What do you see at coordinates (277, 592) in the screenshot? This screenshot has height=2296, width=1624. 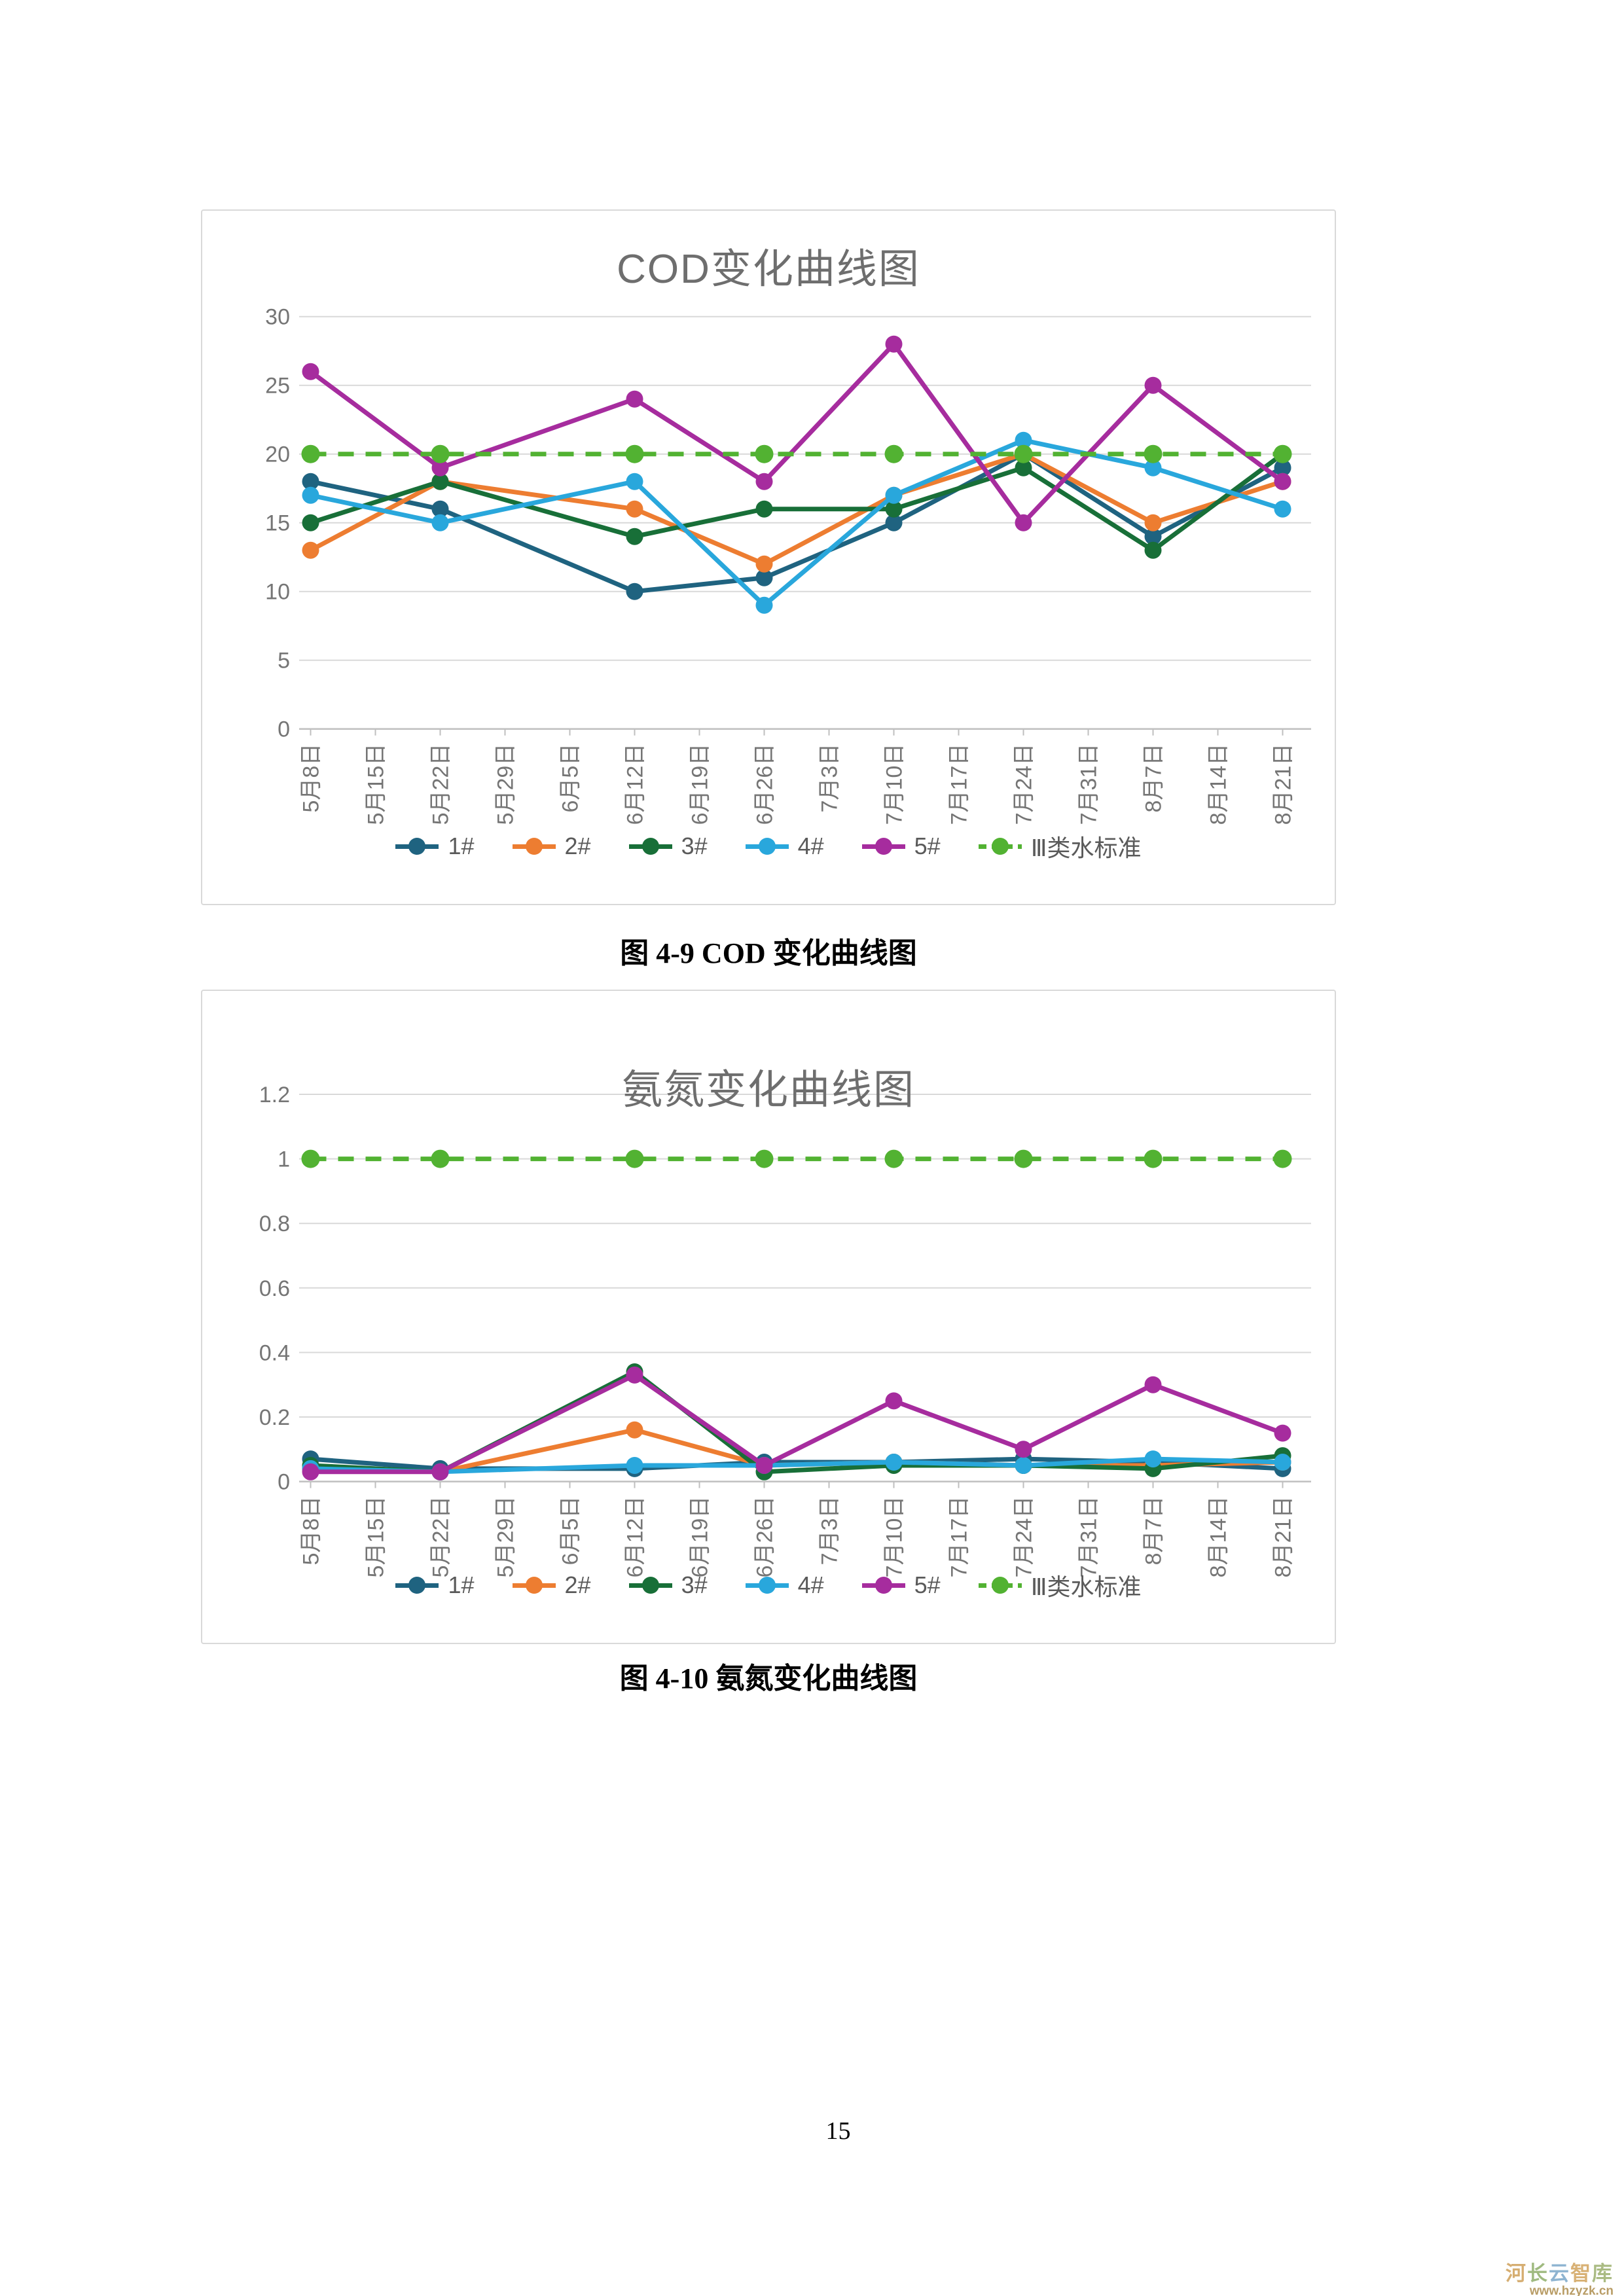 I see `y-axis-tick-label: 10` at bounding box center [277, 592].